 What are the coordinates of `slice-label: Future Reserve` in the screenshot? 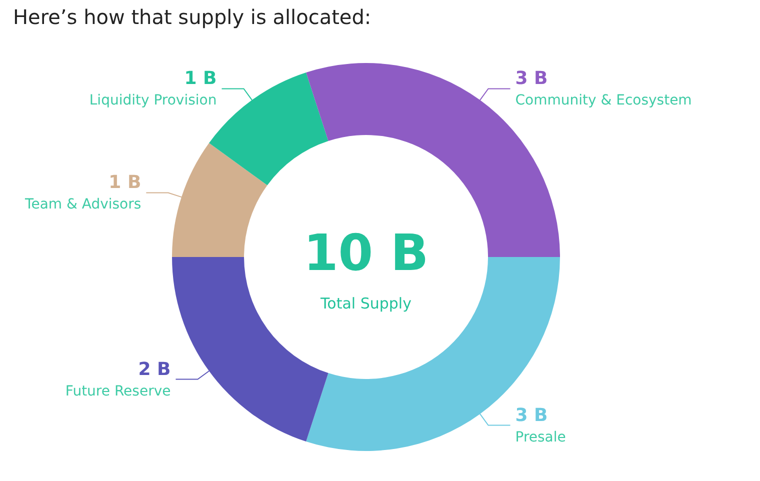 It's located at (118, 391).